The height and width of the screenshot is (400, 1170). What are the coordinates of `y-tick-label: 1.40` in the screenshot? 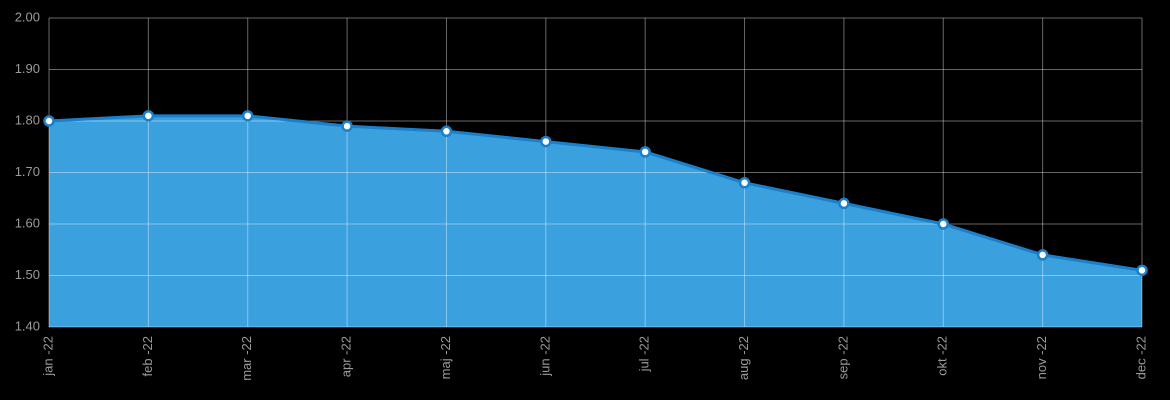 It's located at (27, 325).